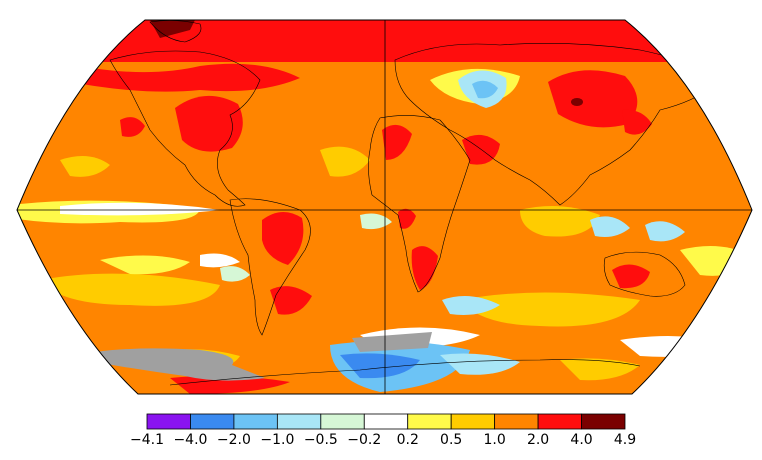 This screenshot has width=762, height=460. What do you see at coordinates (376, 221) in the screenshot?
I see `gulf-guinea-mint` at bounding box center [376, 221].